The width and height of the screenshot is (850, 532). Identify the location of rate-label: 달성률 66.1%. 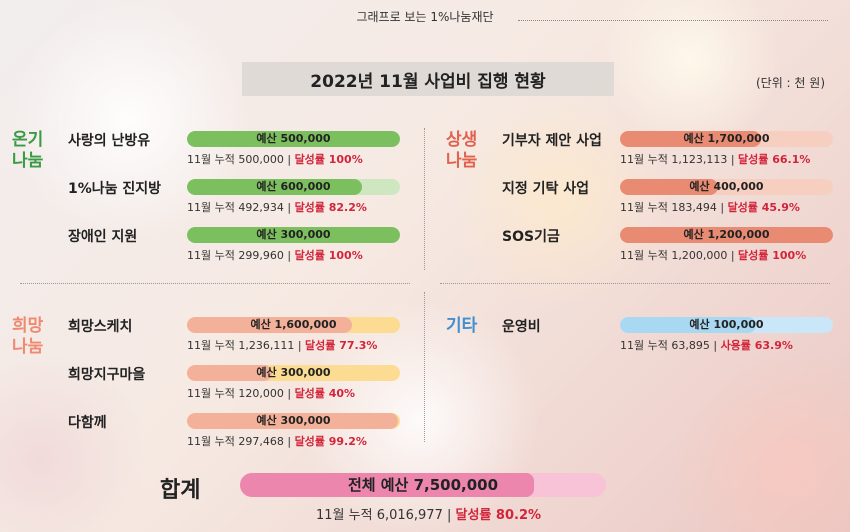
(774, 159).